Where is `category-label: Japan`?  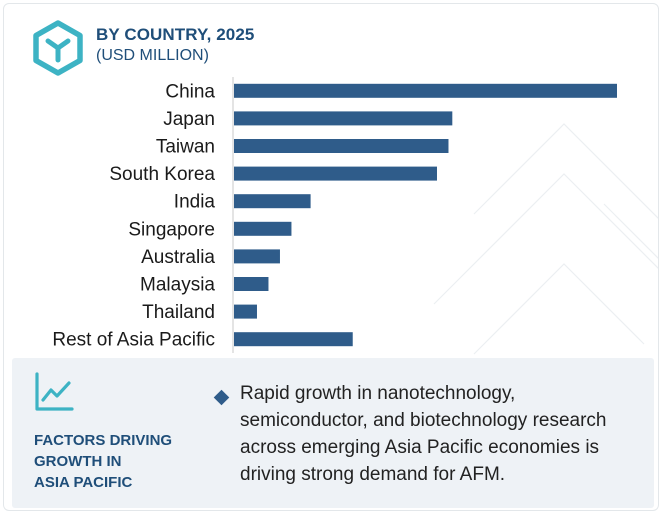 category-label: Japan is located at coordinates (189, 119).